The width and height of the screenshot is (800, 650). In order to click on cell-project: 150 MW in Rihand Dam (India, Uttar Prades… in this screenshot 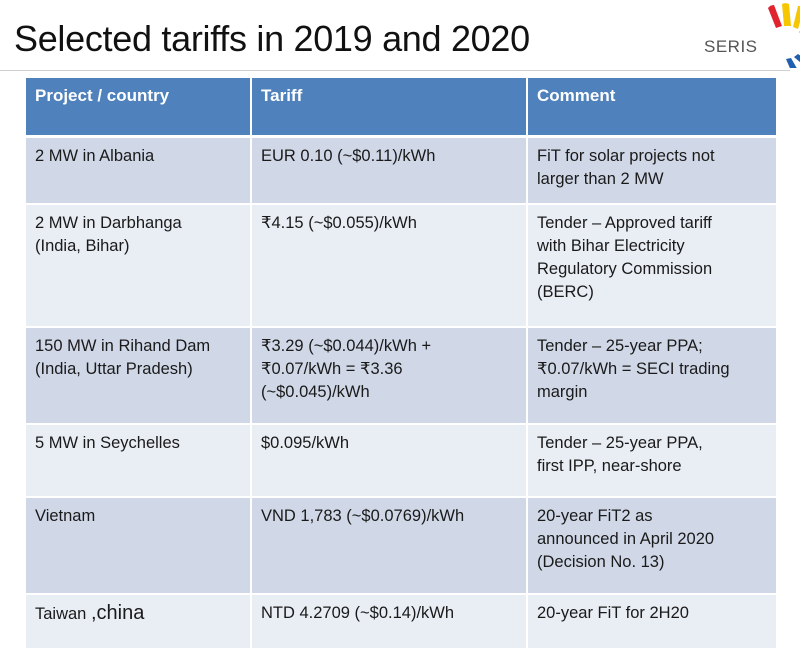, I will do `click(139, 376)`.